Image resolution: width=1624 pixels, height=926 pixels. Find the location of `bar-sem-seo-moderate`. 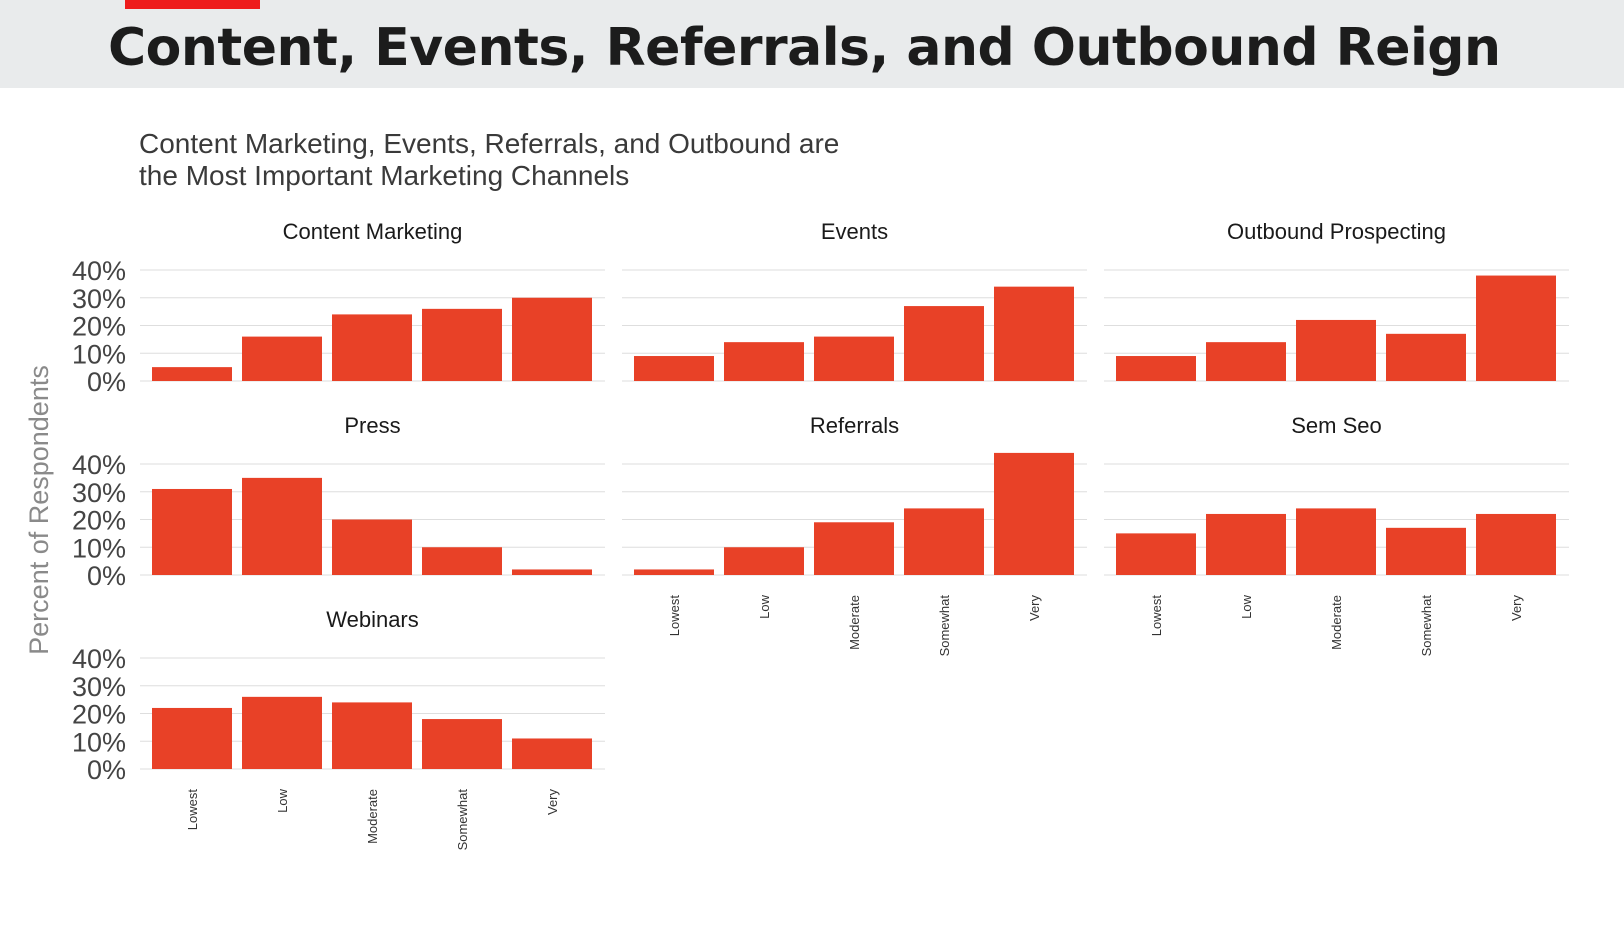

bar-sem-seo-moderate is located at coordinates (1336, 541).